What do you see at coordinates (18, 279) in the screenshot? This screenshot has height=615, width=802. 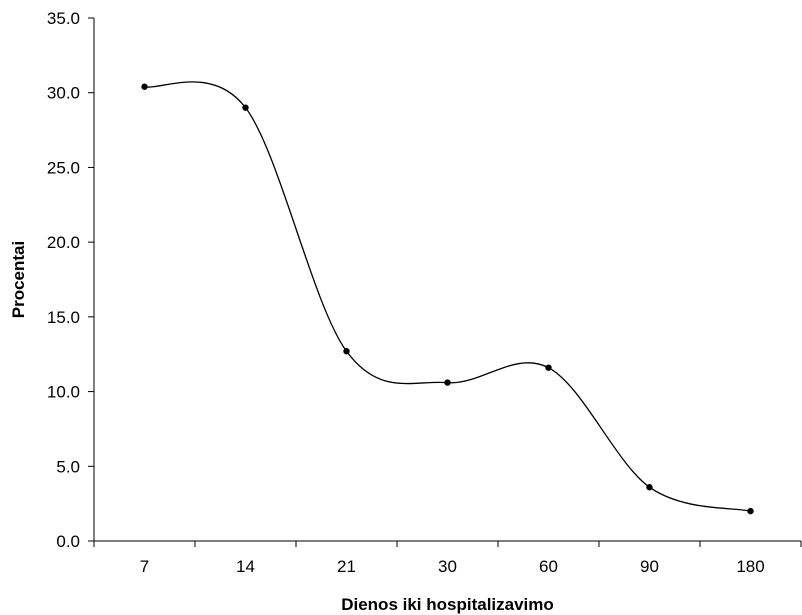 I see `y-axis-title: Procentai` at bounding box center [18, 279].